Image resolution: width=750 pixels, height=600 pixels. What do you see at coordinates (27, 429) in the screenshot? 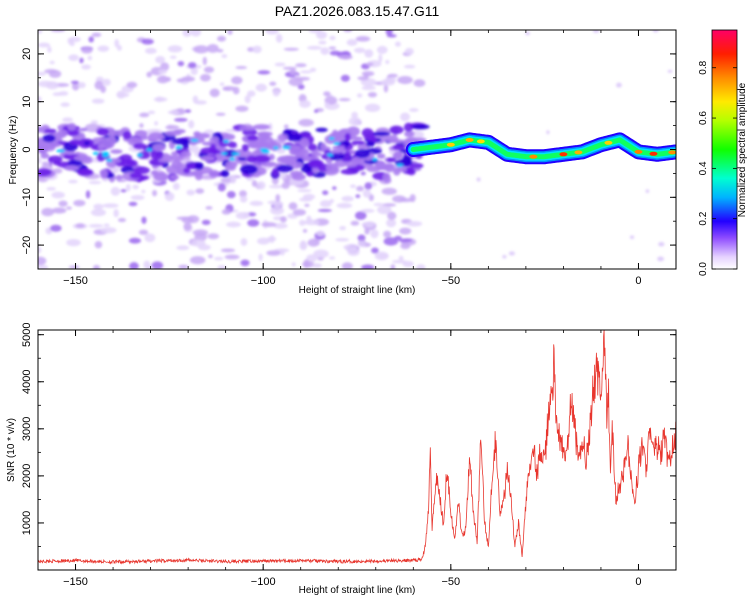
I see `snr-y-tick-label: 3000` at bounding box center [27, 429].